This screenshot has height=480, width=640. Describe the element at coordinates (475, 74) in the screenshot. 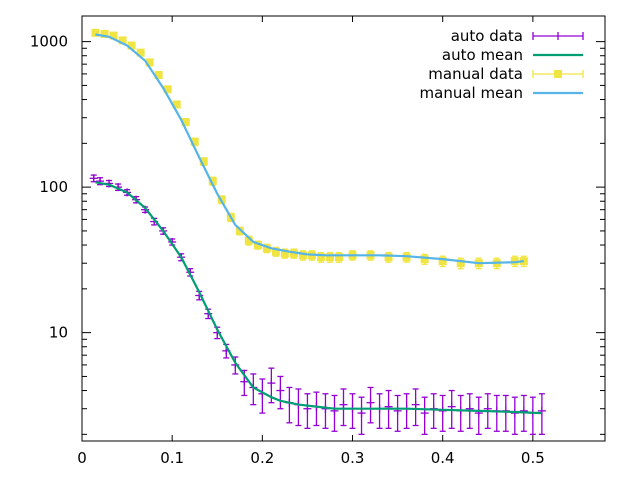

I see `legend-label: manual data` at that location.